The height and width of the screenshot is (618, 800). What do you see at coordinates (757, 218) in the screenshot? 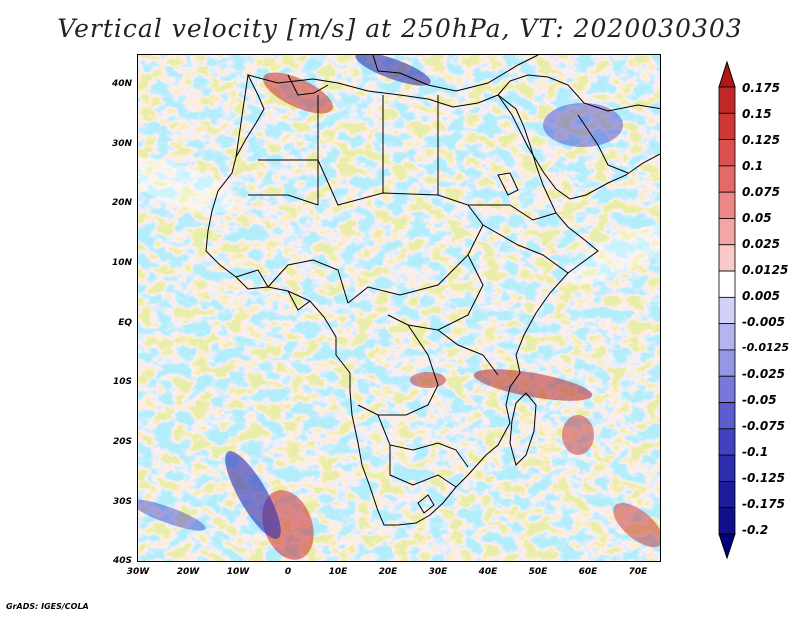
I see `colorbar-label-5: 0.05` at bounding box center [757, 218].